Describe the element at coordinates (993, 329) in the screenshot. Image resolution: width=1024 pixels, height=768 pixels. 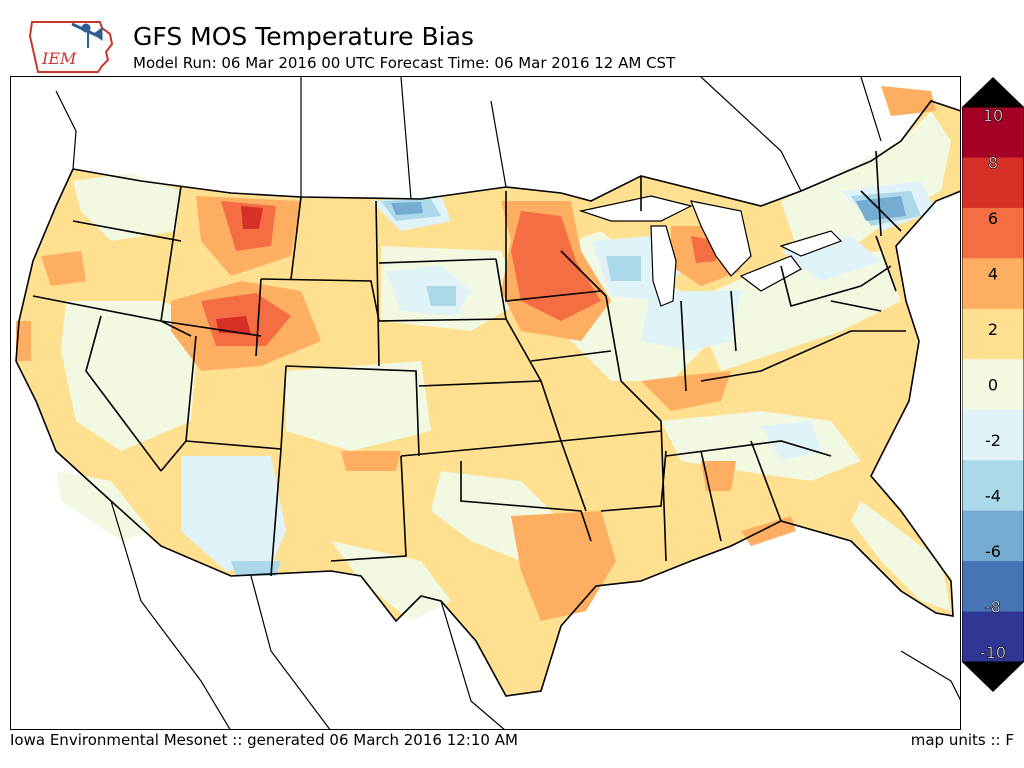
I see `colorbar-tick-label: 2` at that location.